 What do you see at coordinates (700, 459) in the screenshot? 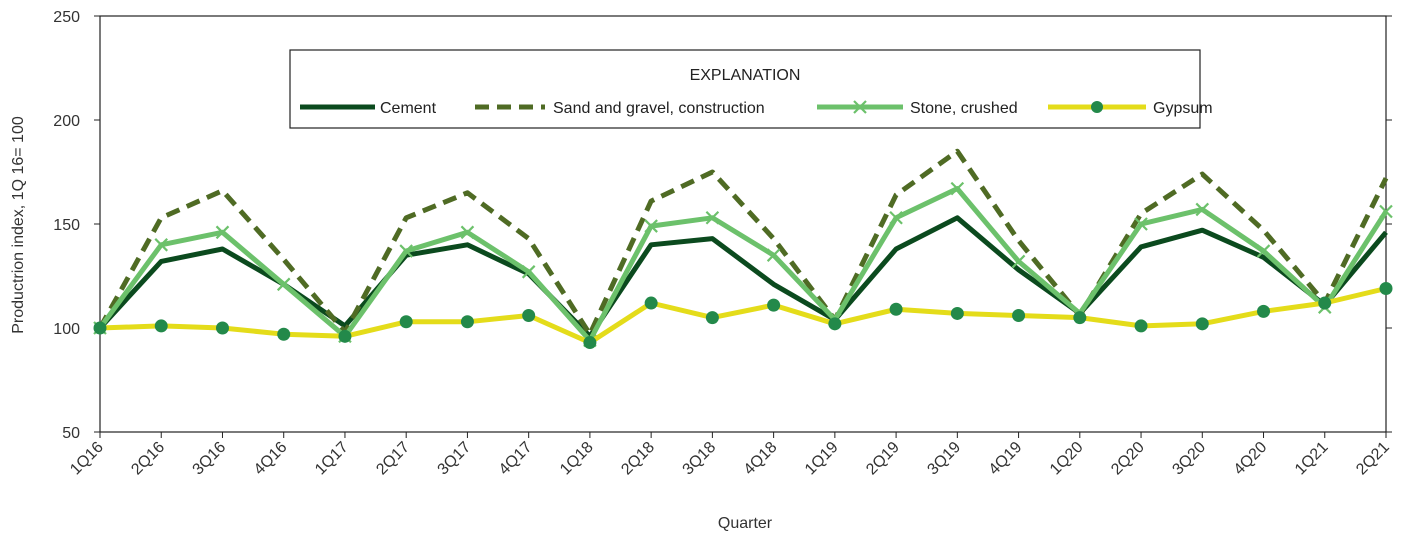
I see `x-tick-label: 3Q18` at bounding box center [700, 459].